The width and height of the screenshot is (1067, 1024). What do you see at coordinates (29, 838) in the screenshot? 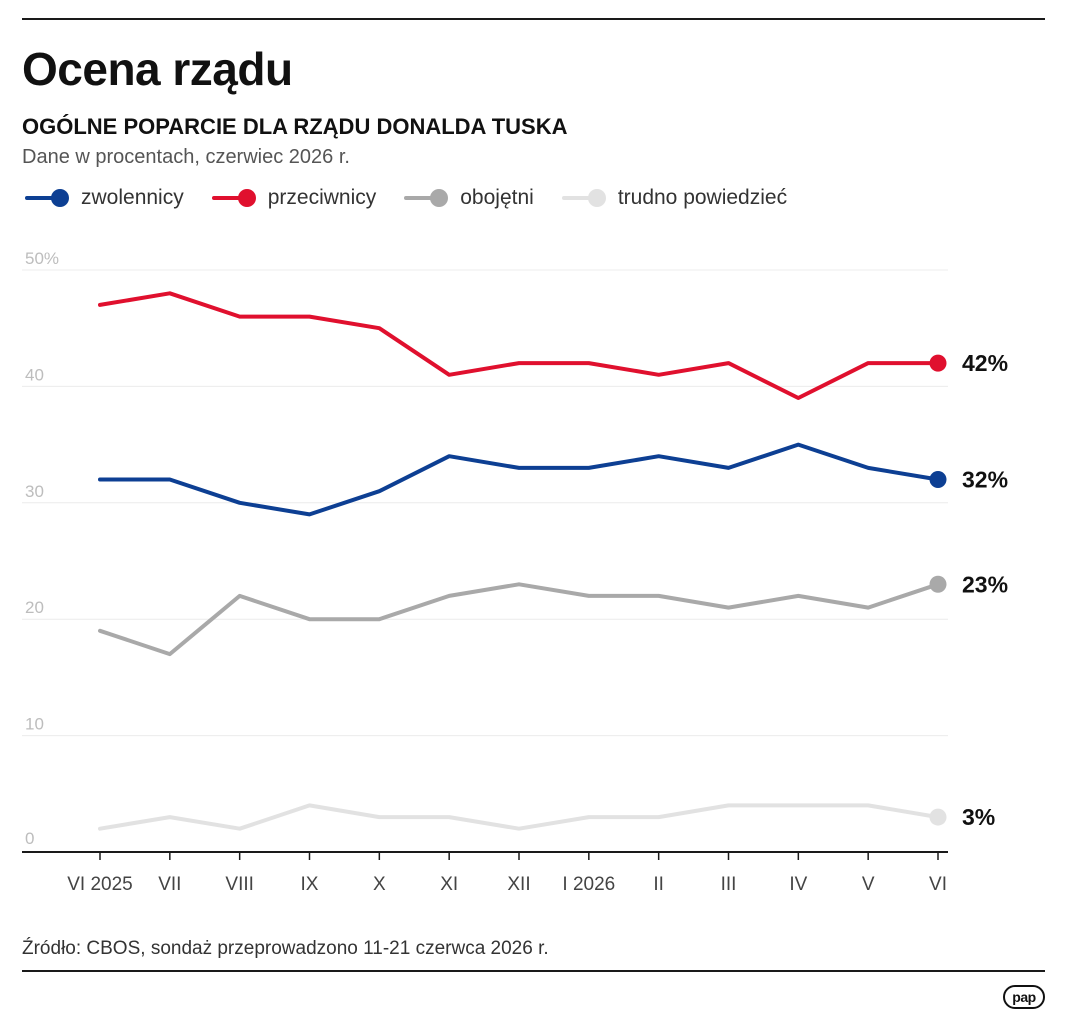
I see `y-tick-label: 0` at bounding box center [29, 838].